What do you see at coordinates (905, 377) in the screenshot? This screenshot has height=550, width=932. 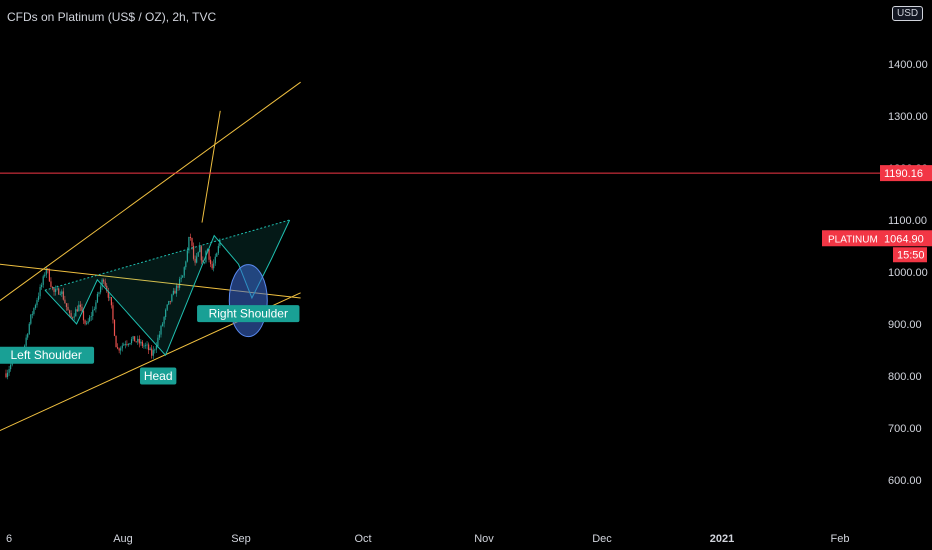 I see `price-tick-label: 800.00` at bounding box center [905, 377].